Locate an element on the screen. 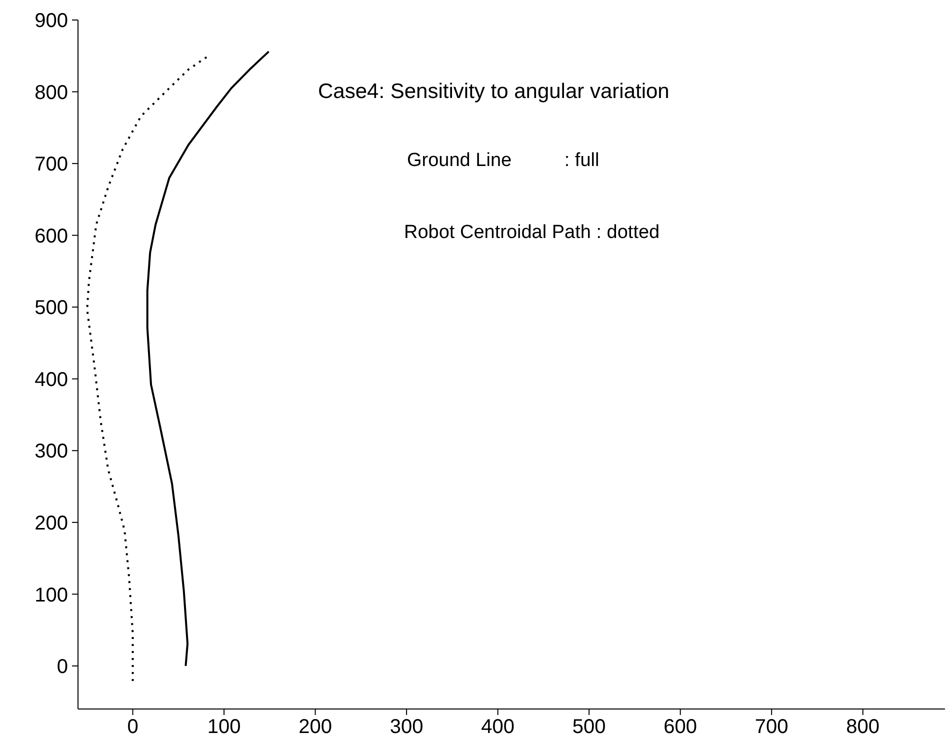 This screenshot has height=750, width=951. y-tick-label: 800 is located at coordinates (51, 93).